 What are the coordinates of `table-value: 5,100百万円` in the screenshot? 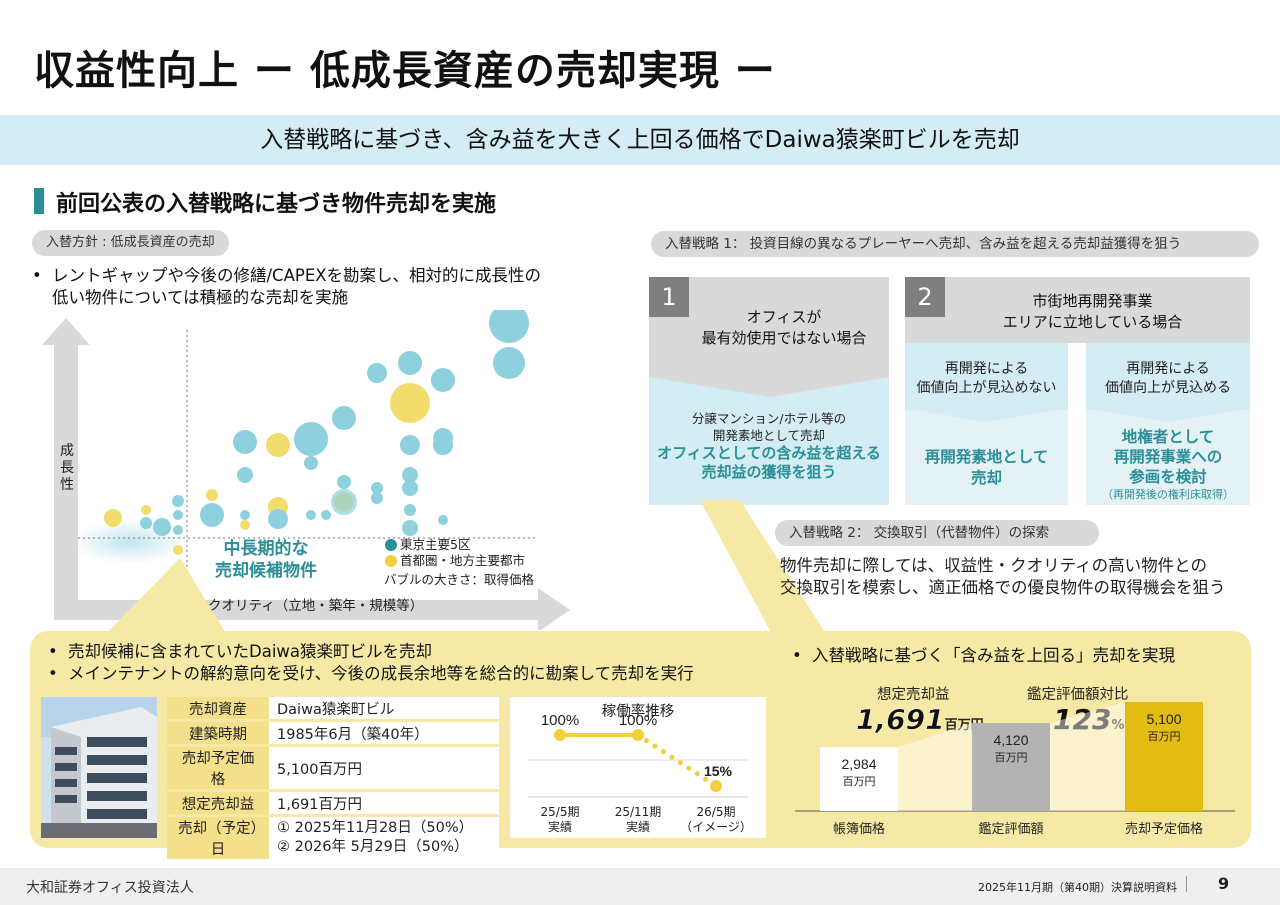 It's located at (384, 768).